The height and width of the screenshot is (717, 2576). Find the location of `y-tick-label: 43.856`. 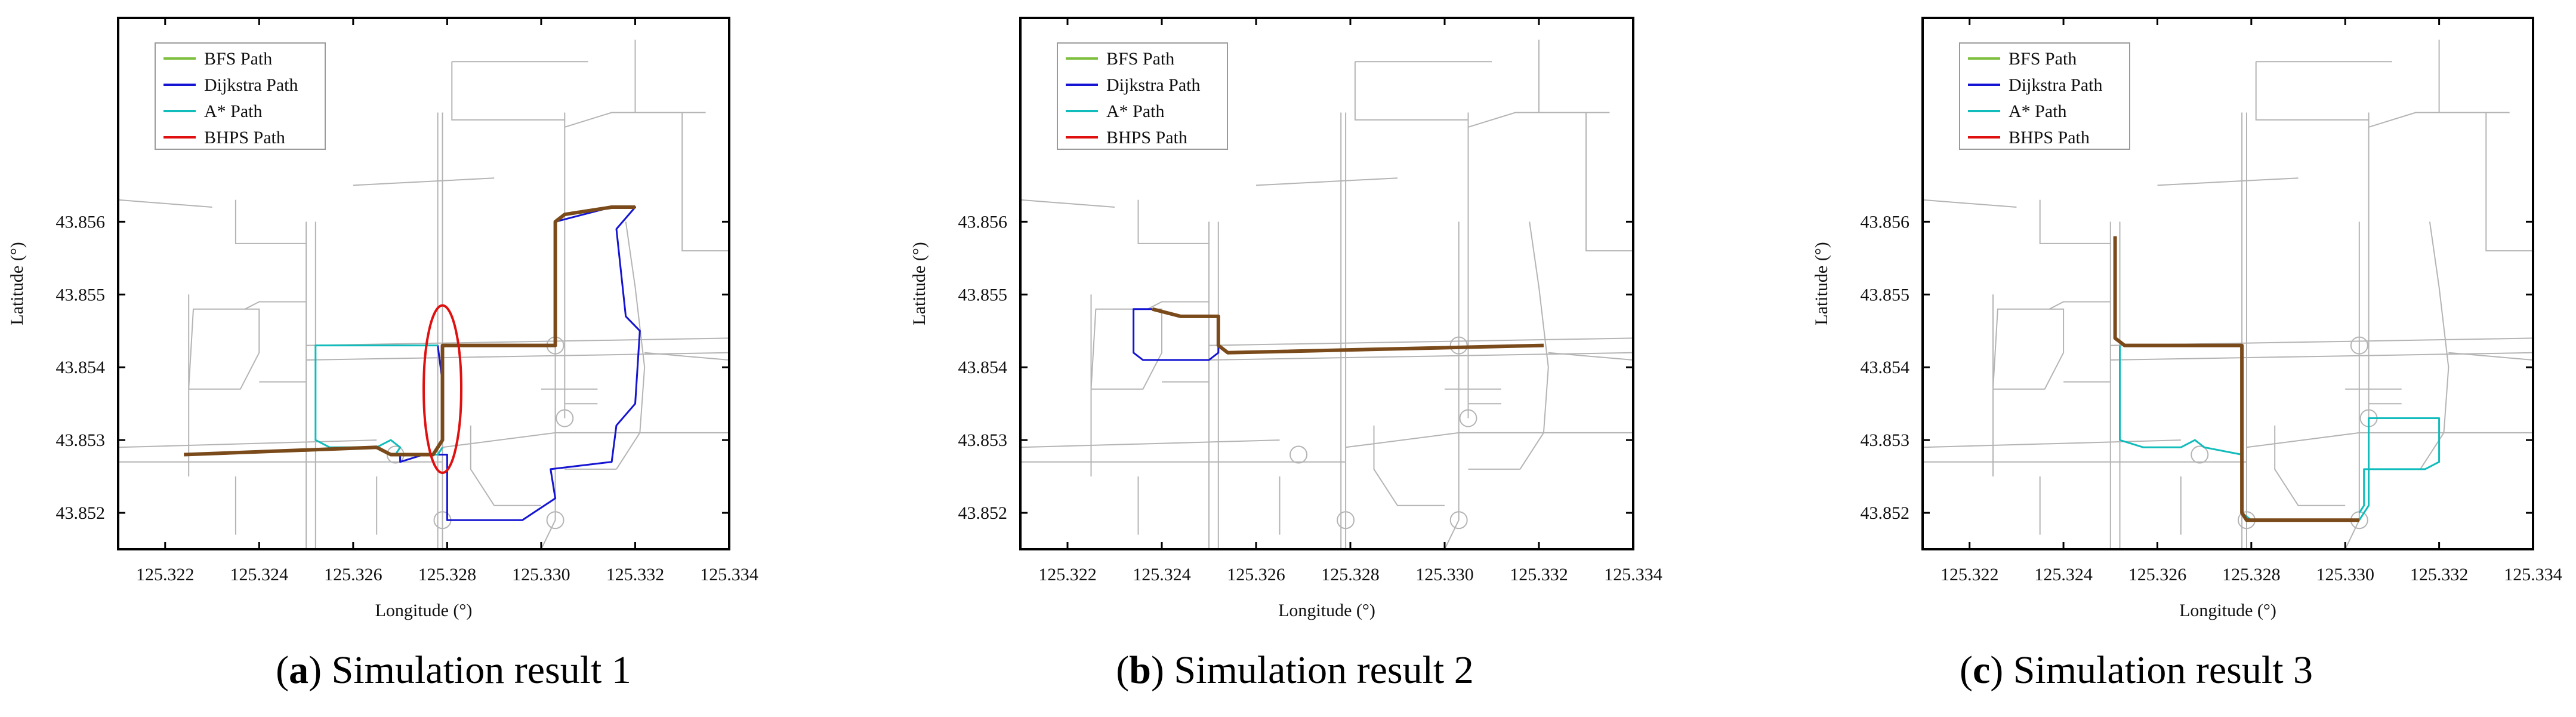

y-tick-label: 43.856 is located at coordinates (983, 222).